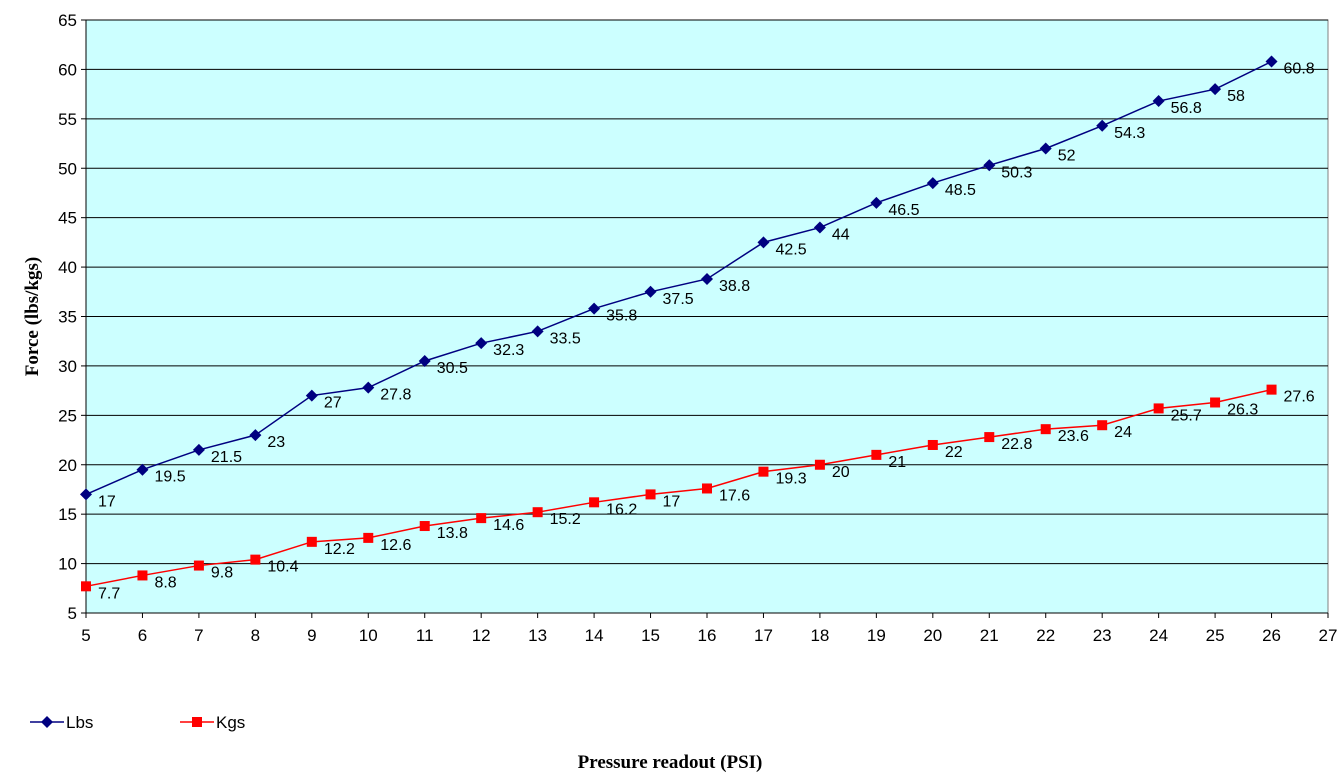 This screenshot has width=1340, height=783. I want to click on data-label-lbs: 50.3, so click(1016, 172).